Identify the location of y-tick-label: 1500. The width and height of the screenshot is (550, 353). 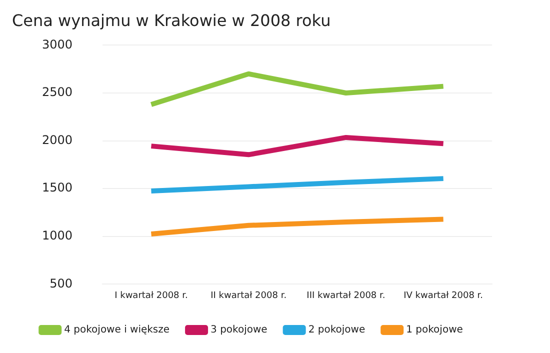
(57, 187).